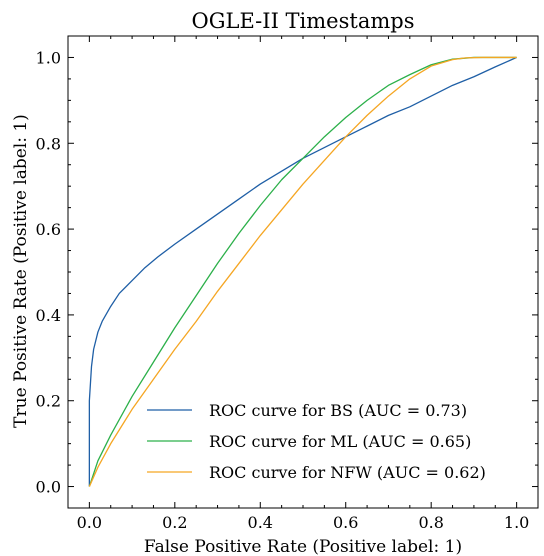 The image size is (544, 556). I want to click on chart-title: OGLE-II Timestamps, so click(303, 21).